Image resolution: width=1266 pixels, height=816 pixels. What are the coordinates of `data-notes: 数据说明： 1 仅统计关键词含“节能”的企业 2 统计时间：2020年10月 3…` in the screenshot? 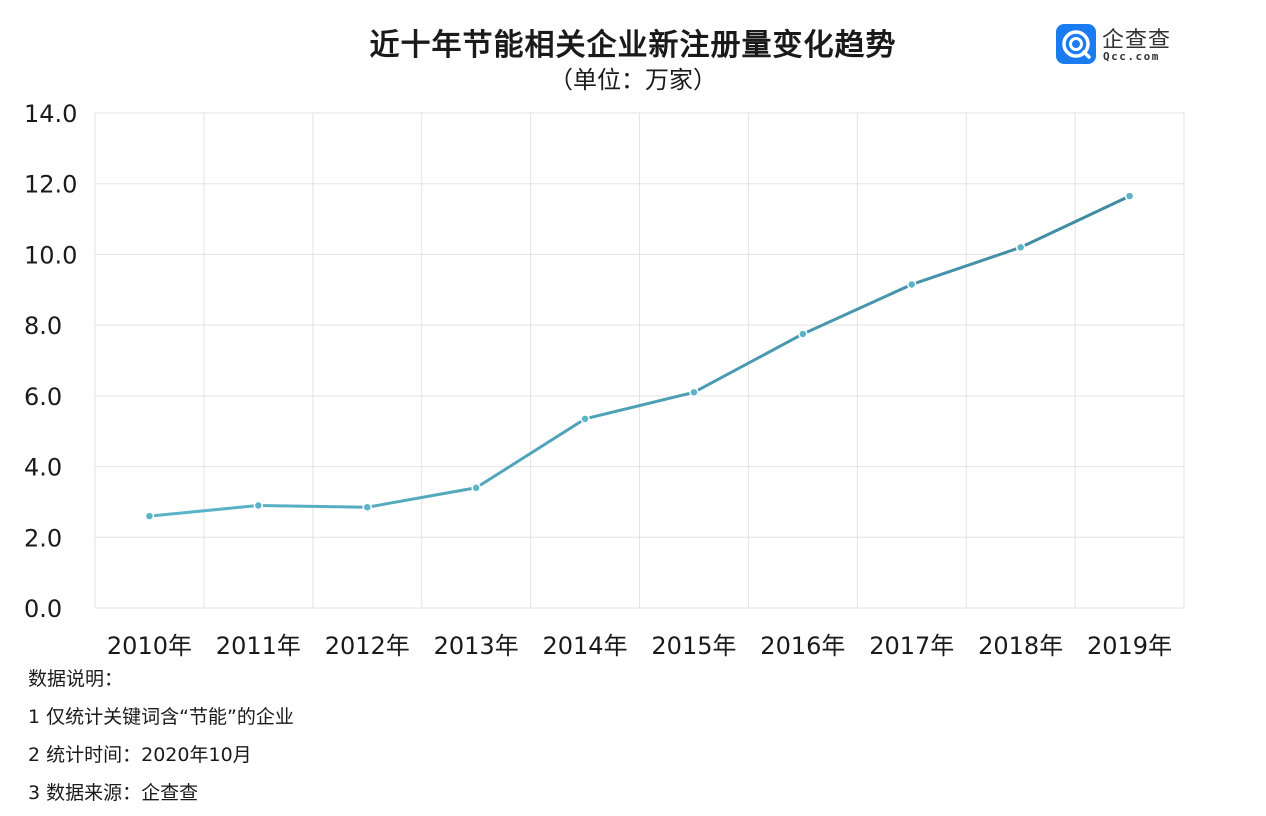 It's located at (161, 736).